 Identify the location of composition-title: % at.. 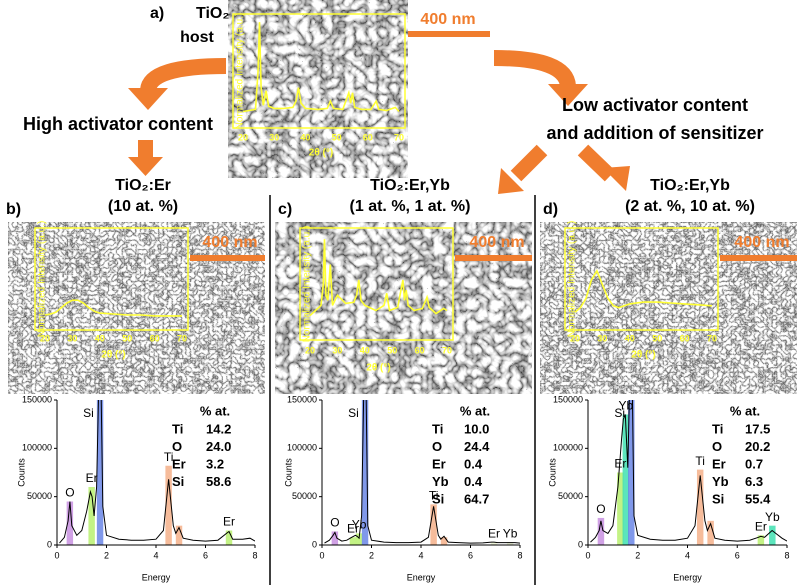
(215, 410).